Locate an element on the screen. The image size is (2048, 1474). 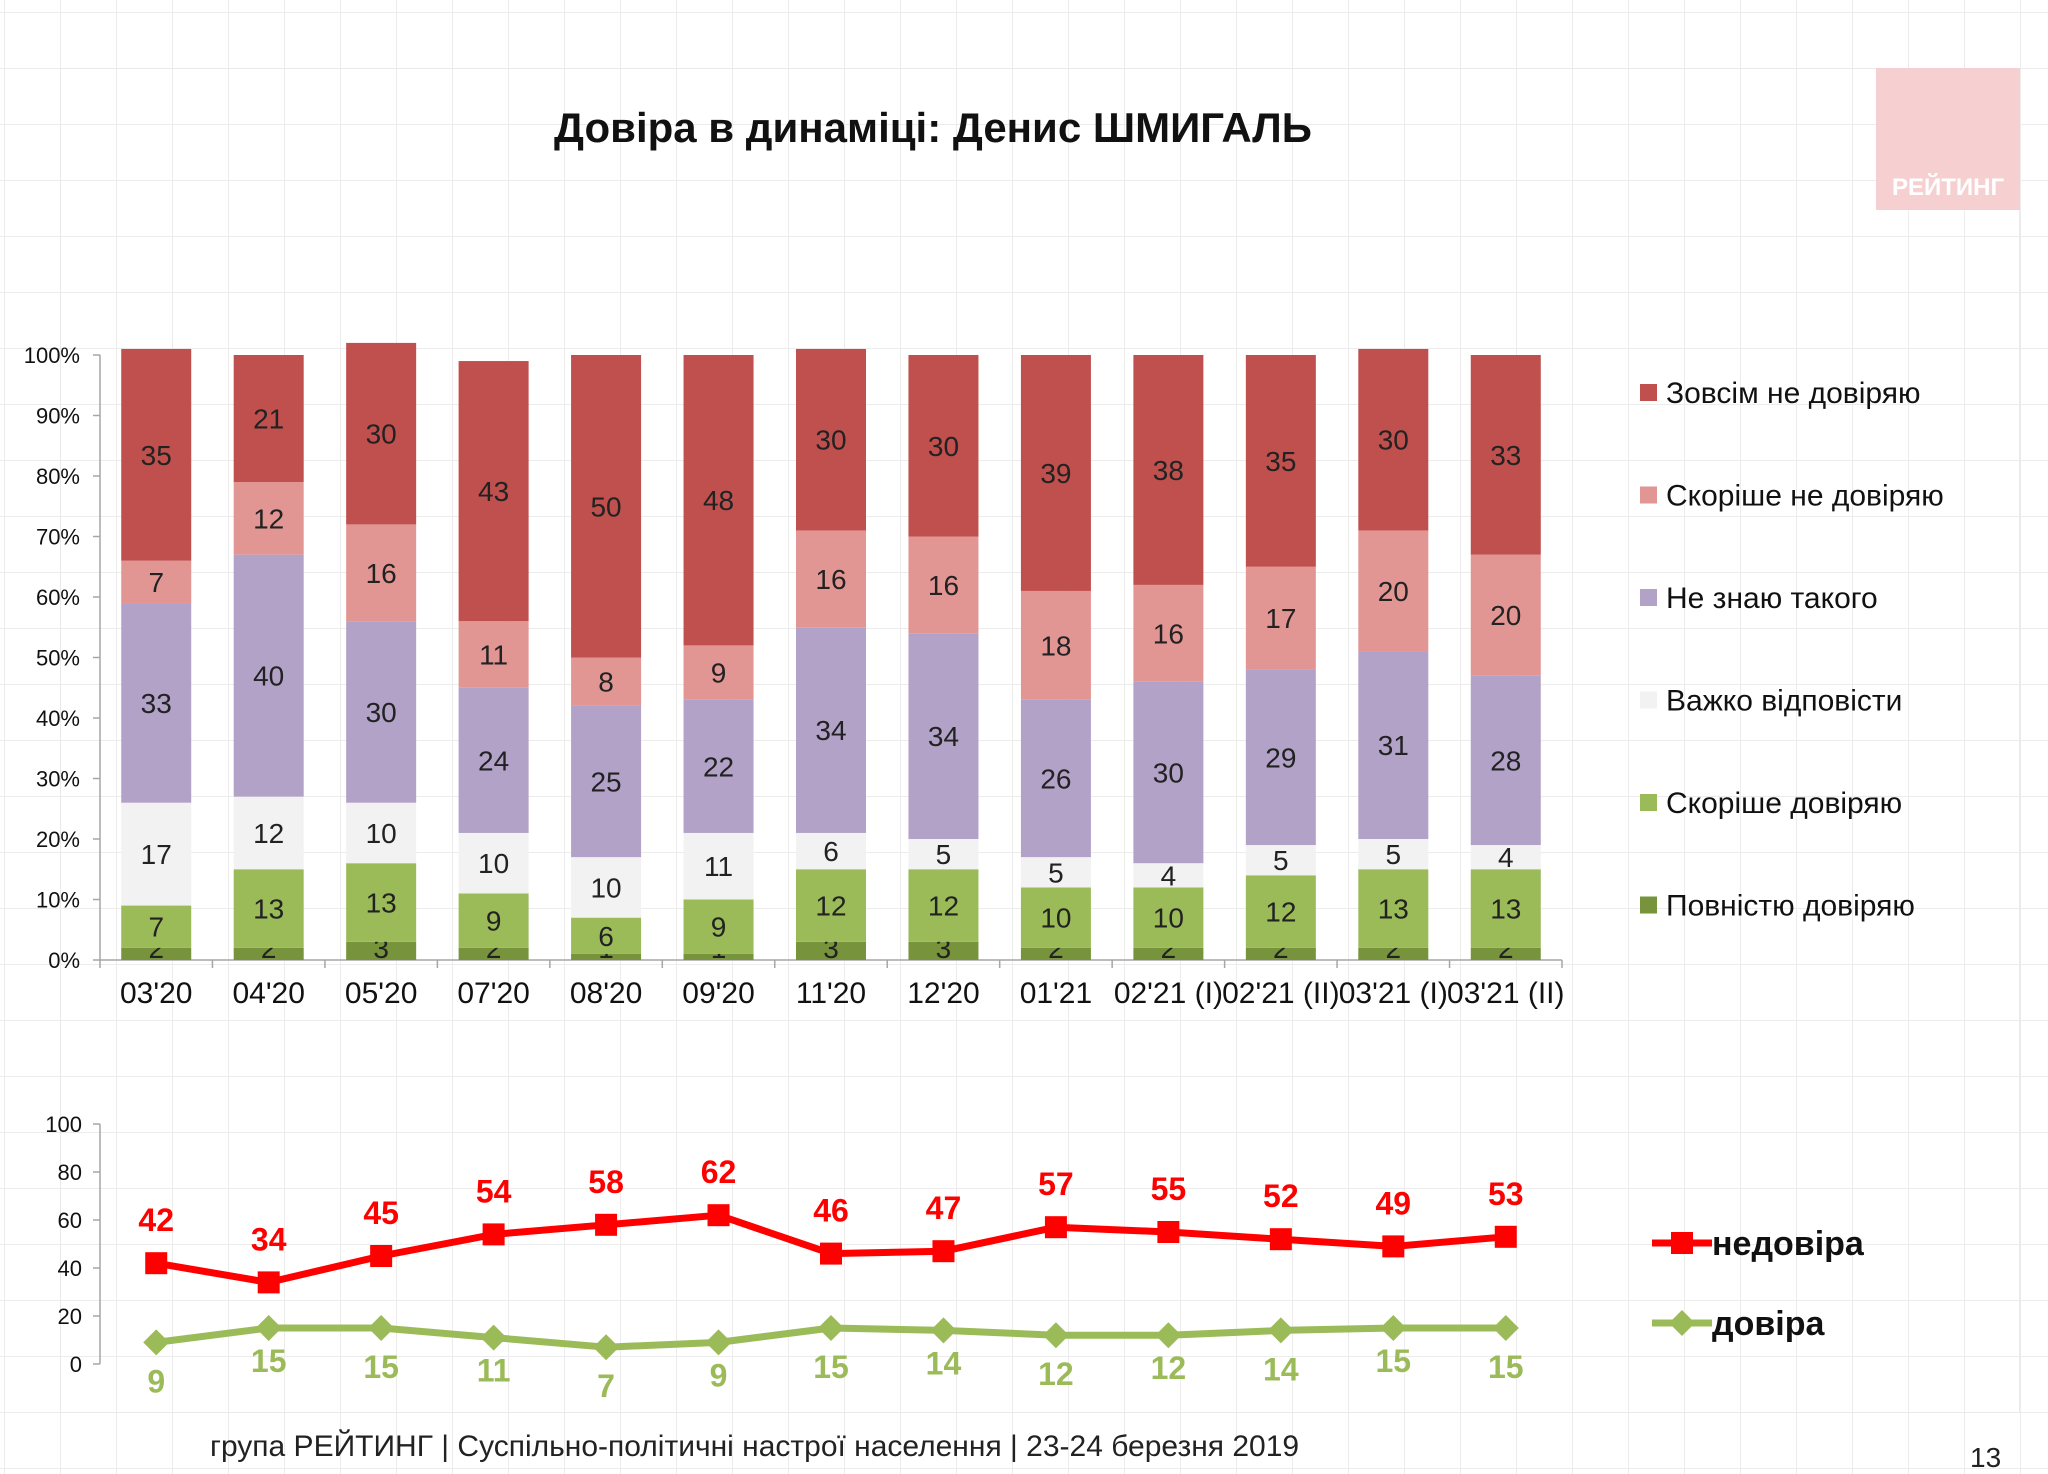
bar-data-label: 25 is located at coordinates (605, 782).